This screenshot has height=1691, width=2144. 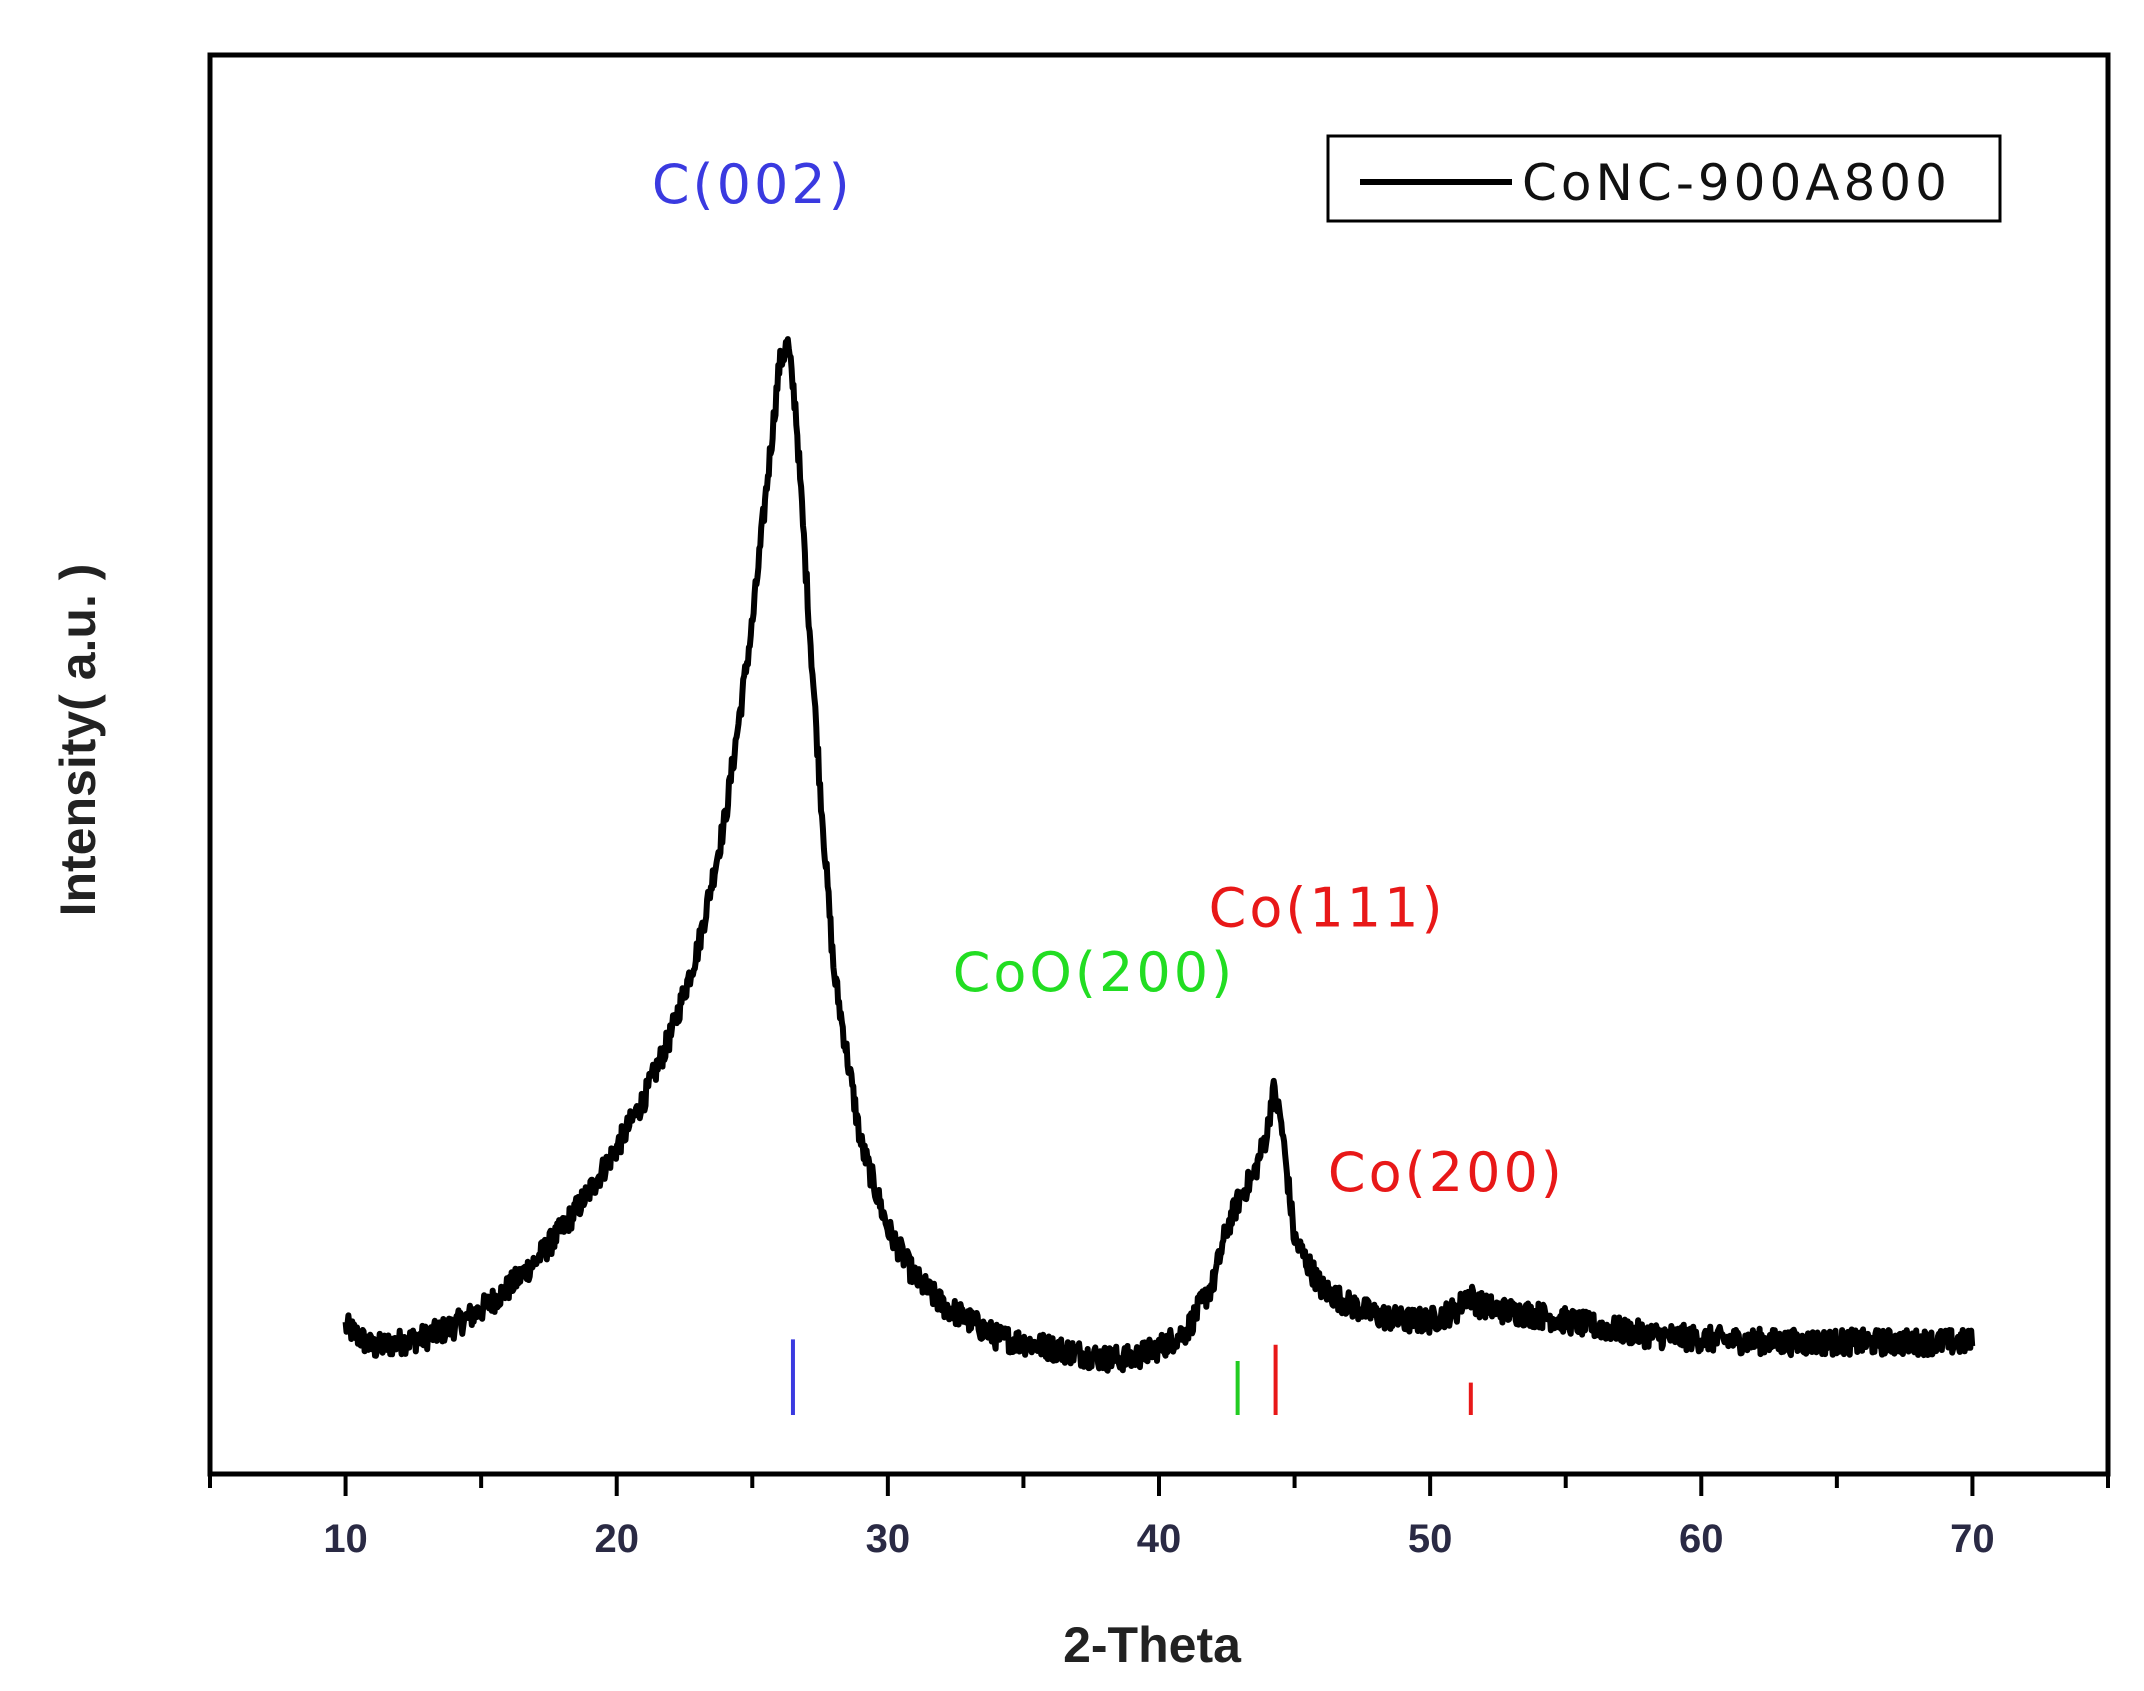 I want to click on legend-label: CoNC-900A800, so click(x=1736, y=183).